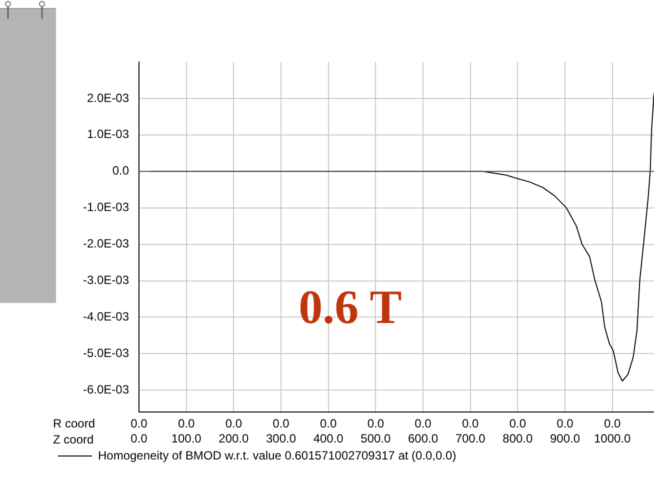  Describe the element at coordinates (108, 134) in the screenshot. I see `y-tick-label: 1.0E-03` at that location.